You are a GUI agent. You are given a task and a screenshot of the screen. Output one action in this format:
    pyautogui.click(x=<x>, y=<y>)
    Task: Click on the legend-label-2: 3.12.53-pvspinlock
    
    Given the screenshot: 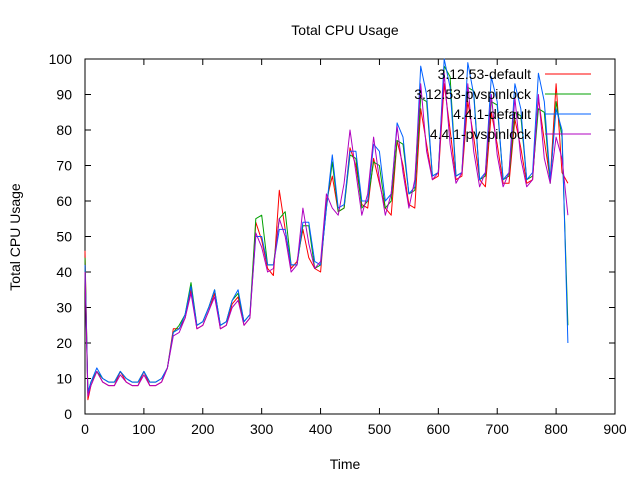 What is the action you would take?
    pyautogui.click(x=473, y=94)
    